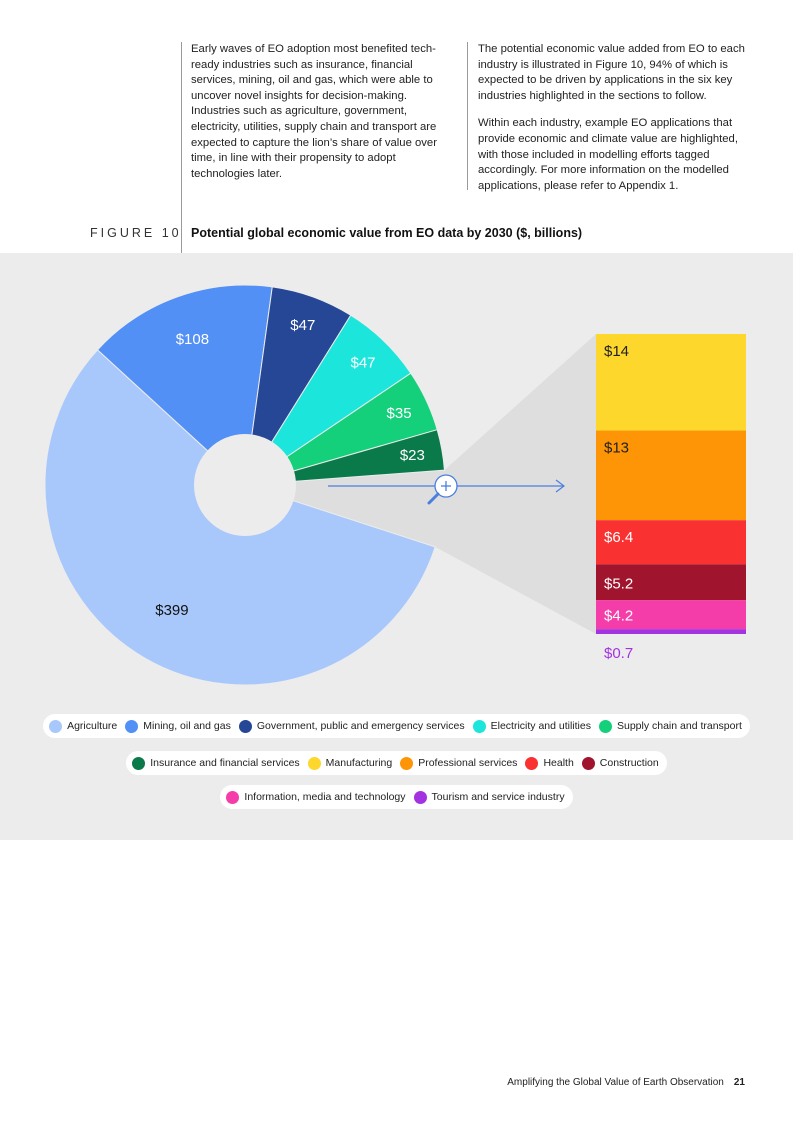  Describe the element at coordinates (192, 339) in the screenshot. I see `pie-label-mining-oil-and-gas: $108` at that location.